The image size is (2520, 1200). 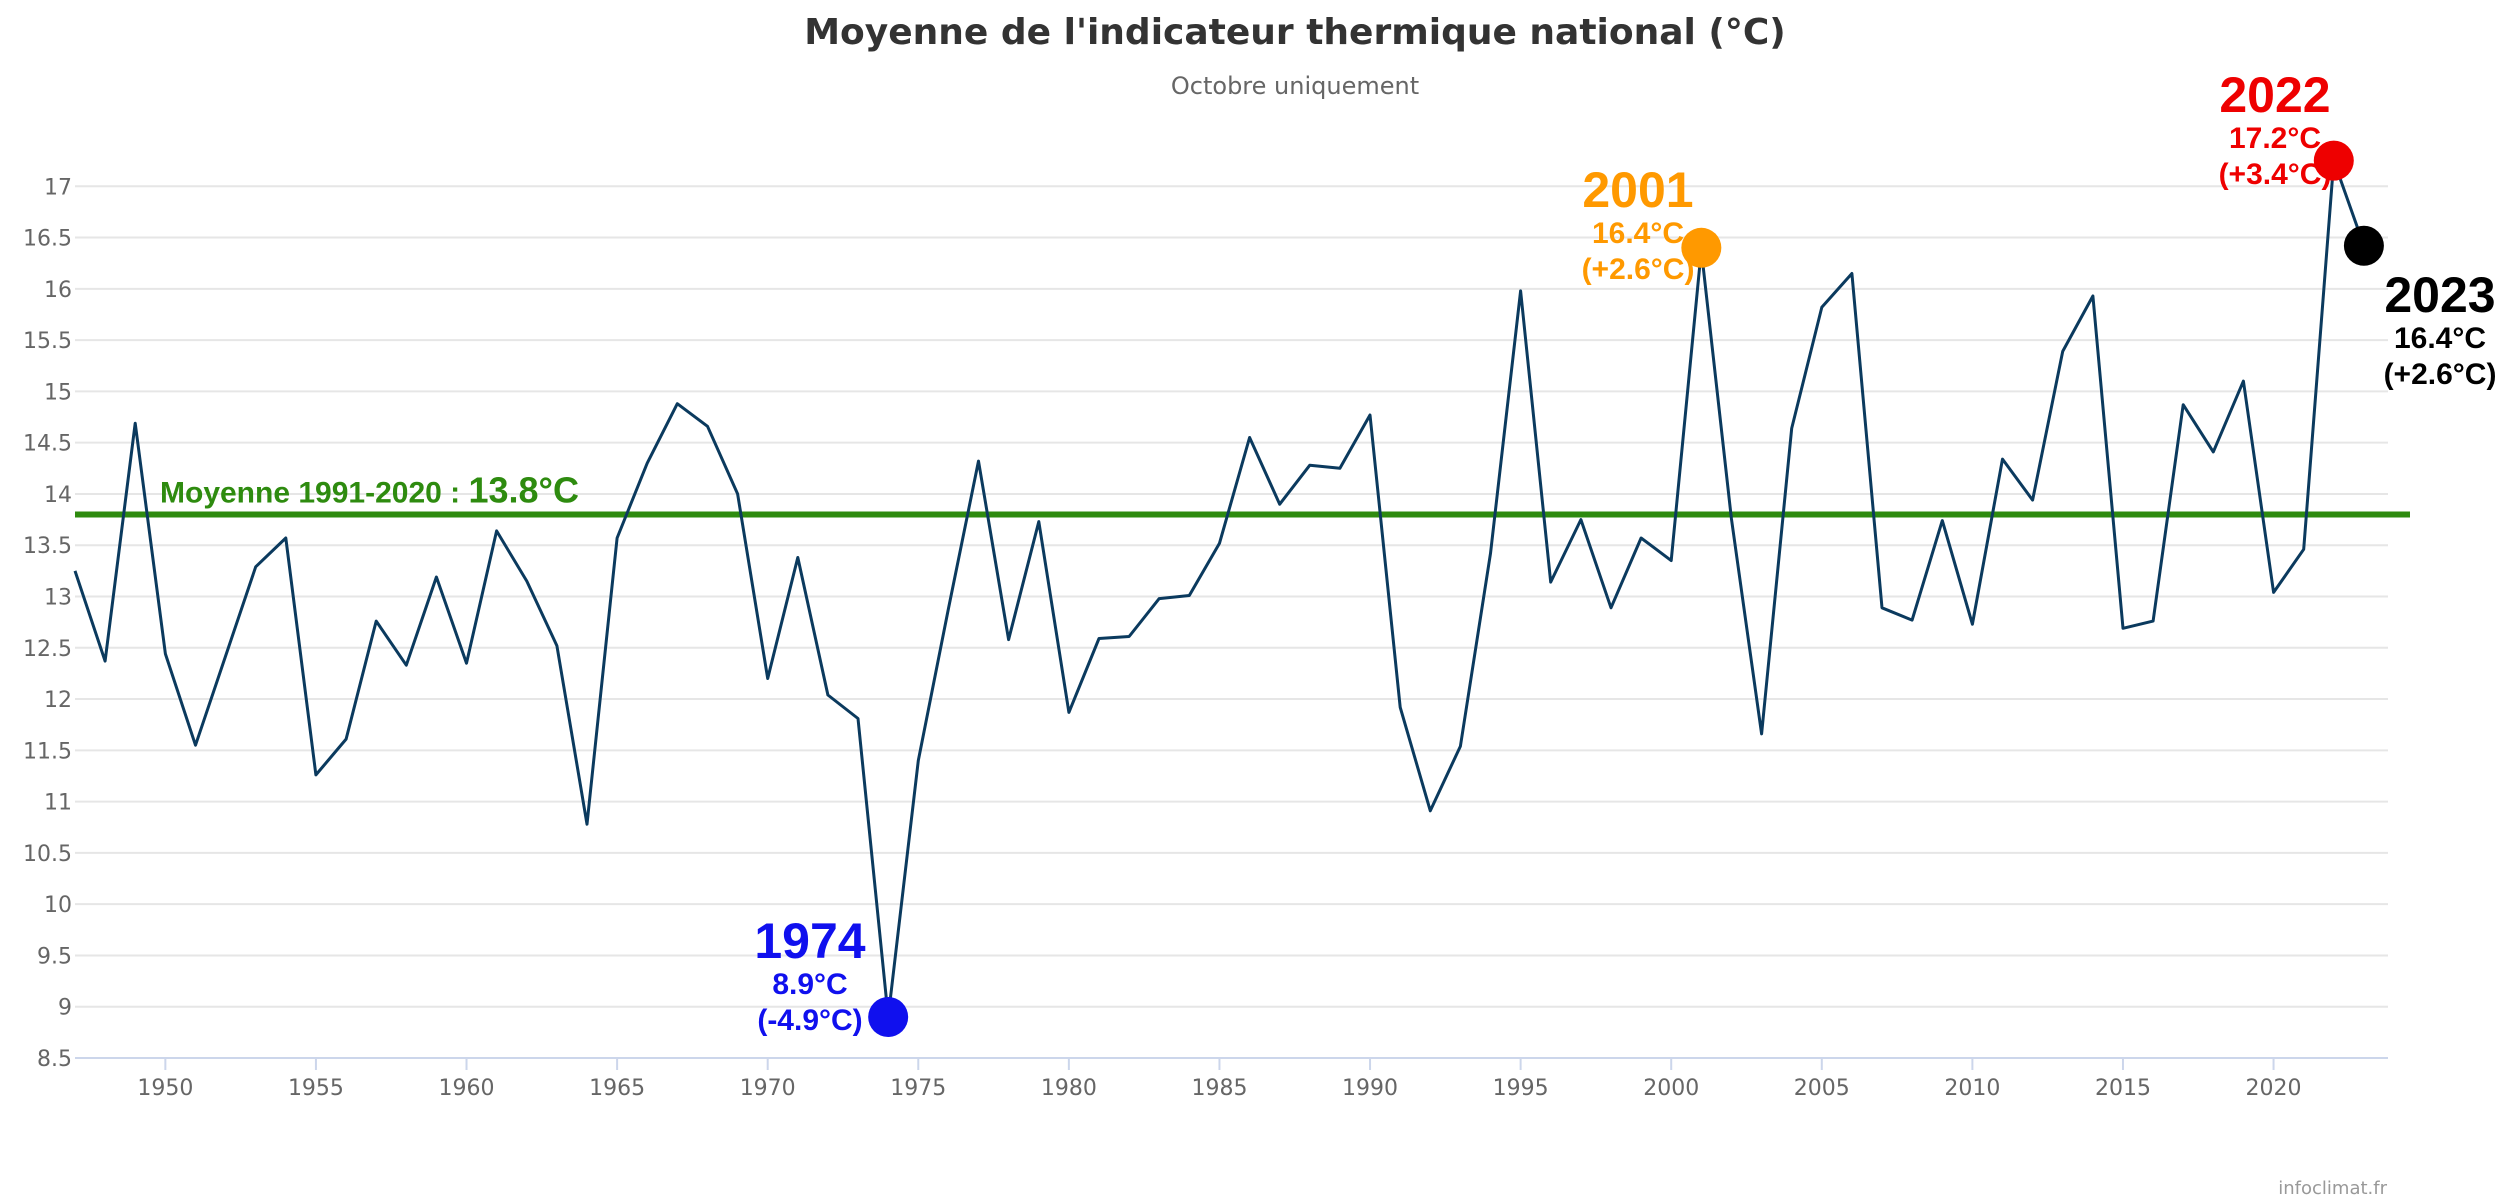 I want to click on reference-line-label-prefix: Moyenne 1991-2020 :, so click(x=314, y=492).